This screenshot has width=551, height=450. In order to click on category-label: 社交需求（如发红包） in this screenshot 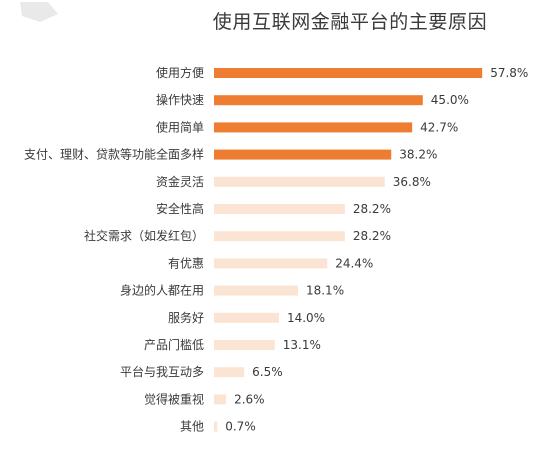, I will do `click(144, 235)`.